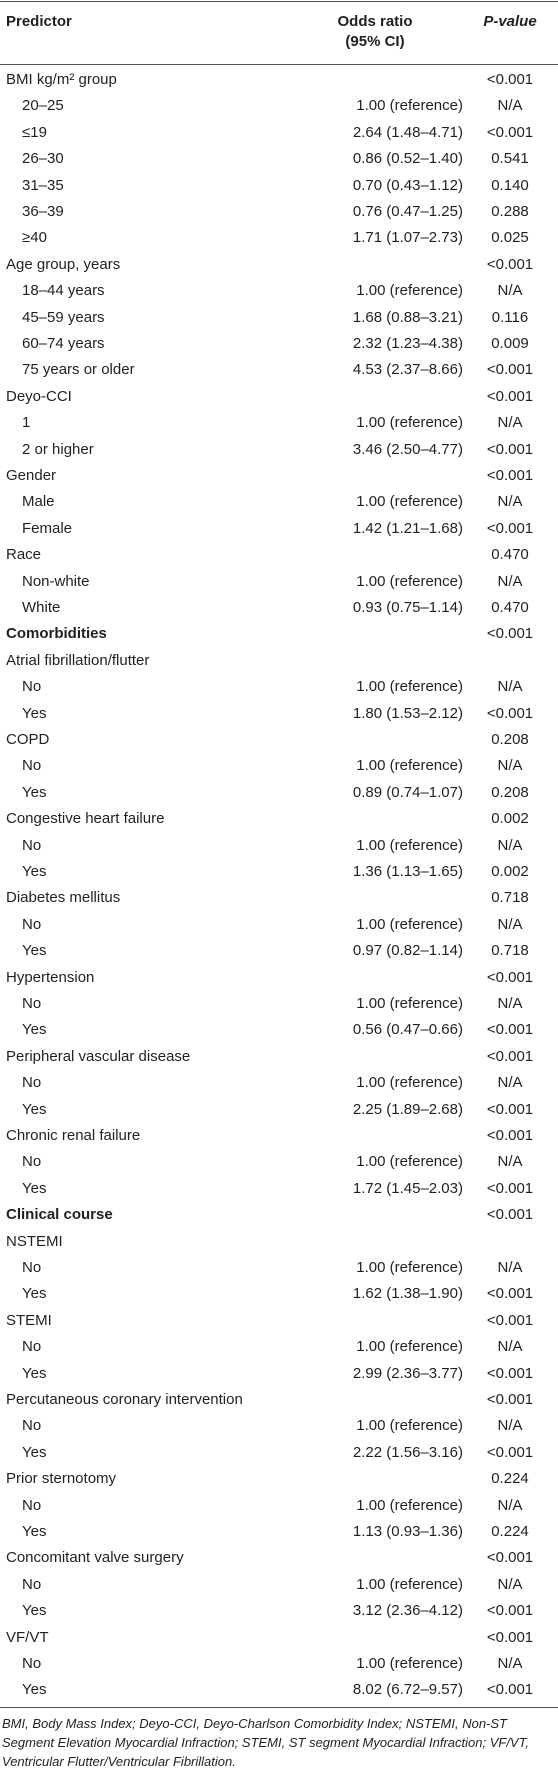 Image resolution: width=558 pixels, height=1784 pixels. Describe the element at coordinates (61, 1479) in the screenshot. I see `group-label: Prior sternotomy` at that location.